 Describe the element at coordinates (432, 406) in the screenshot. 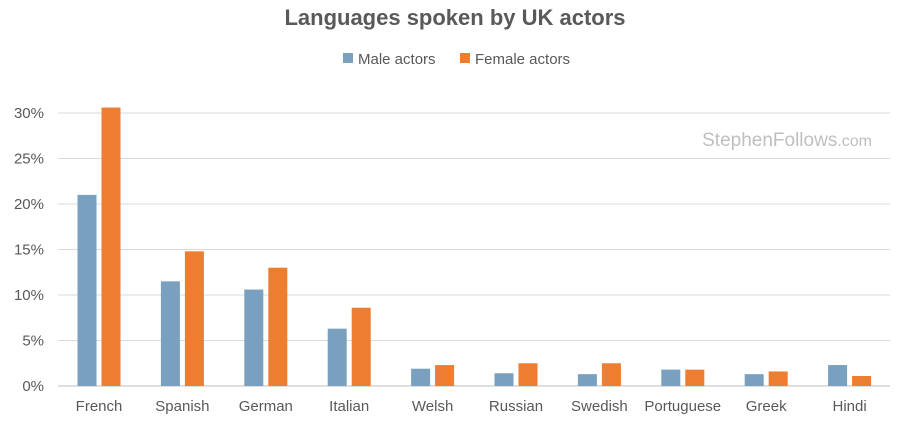

I see `x-tick-label-welsh: Welsh` at that location.